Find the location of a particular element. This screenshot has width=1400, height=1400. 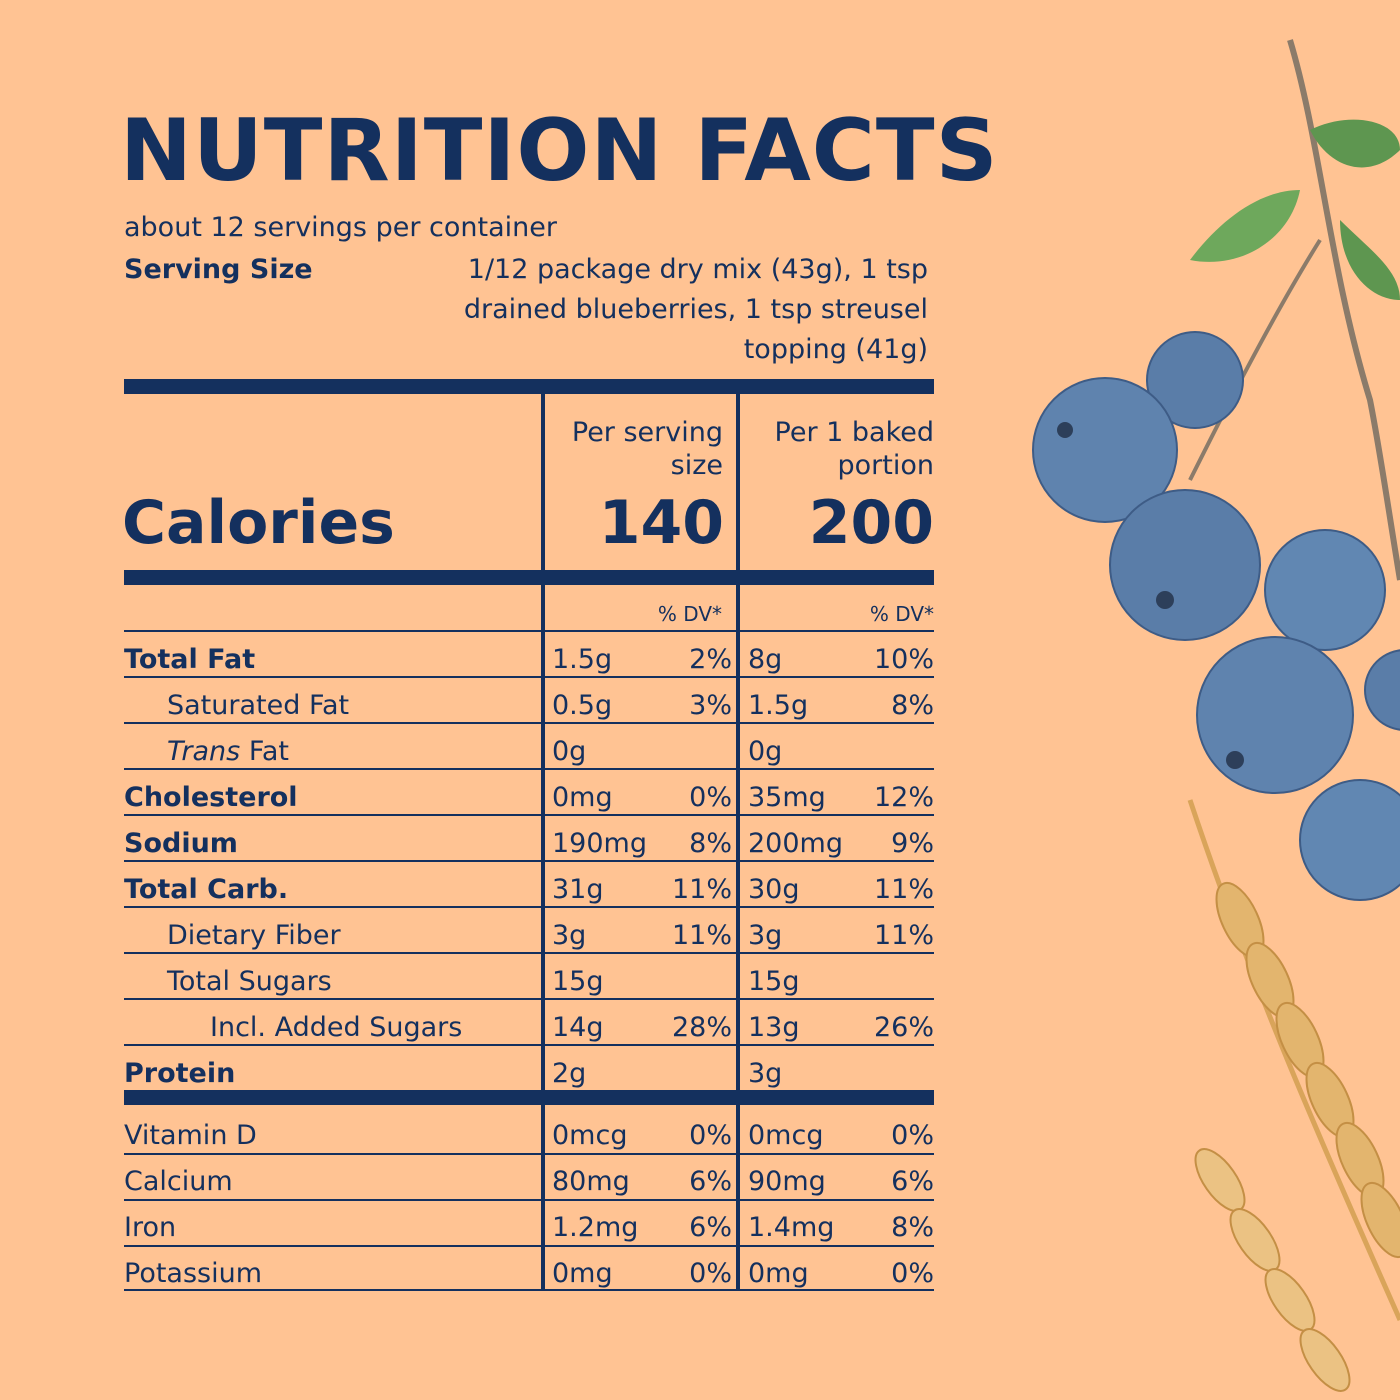

nutrient-name: Total Carb. is located at coordinates (206, 889).